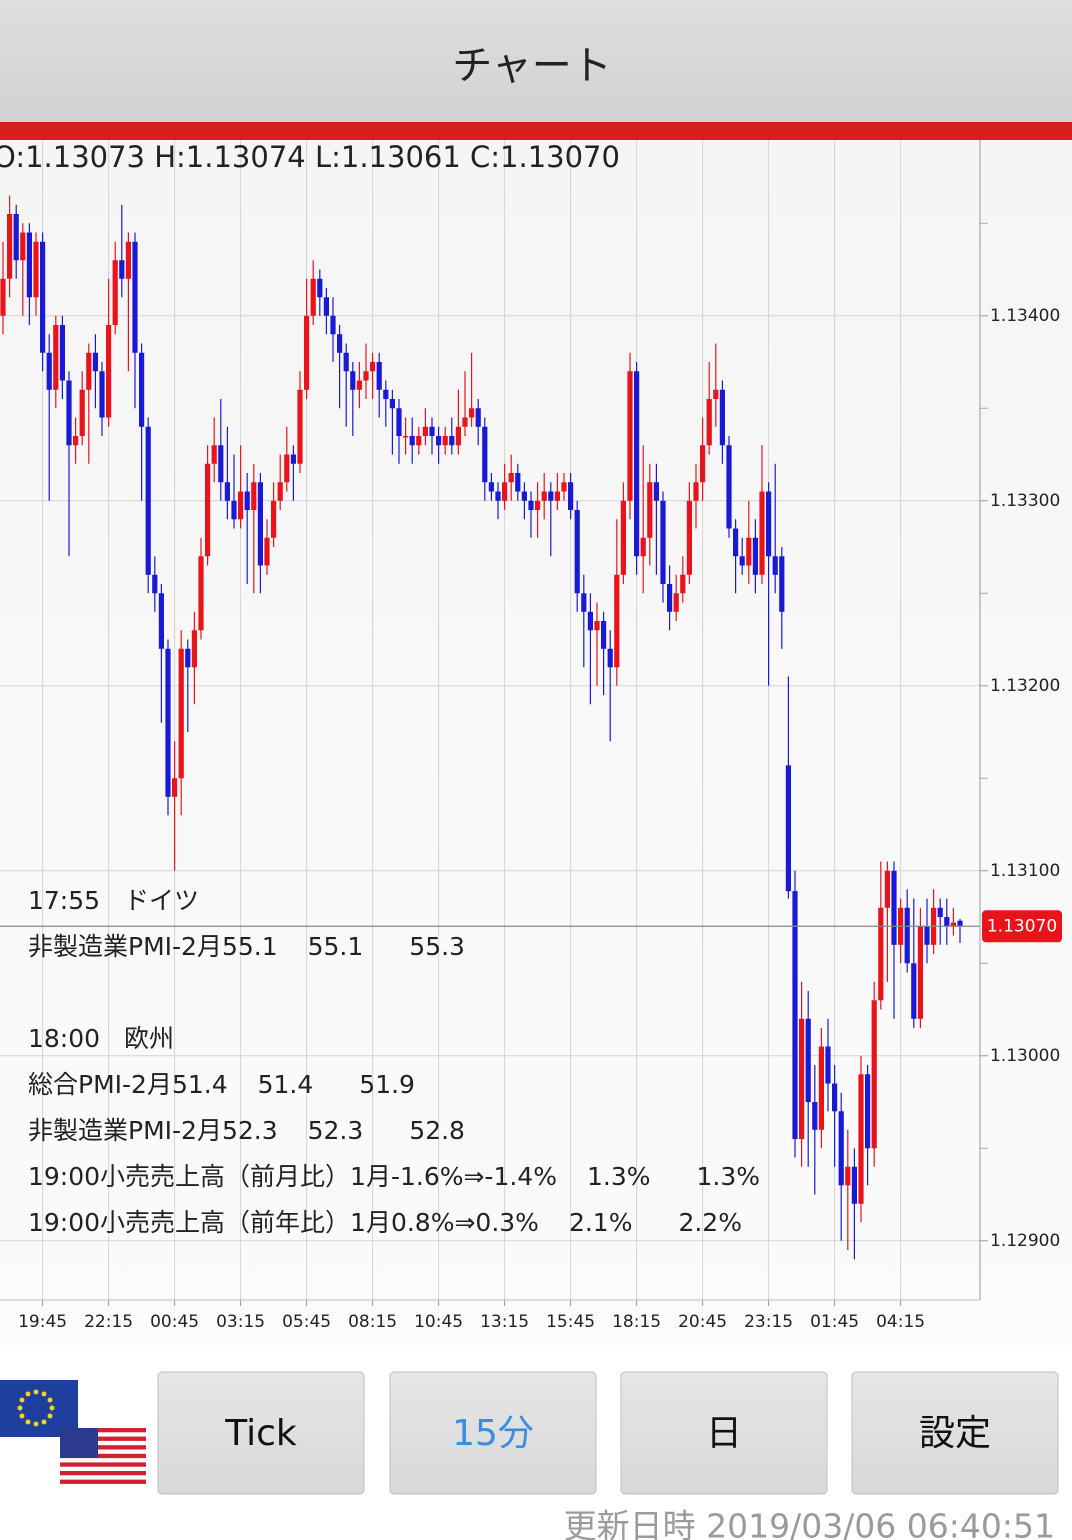  What do you see at coordinates (240, 1322) in the screenshot?
I see `x-tick-label: 03:15` at bounding box center [240, 1322].